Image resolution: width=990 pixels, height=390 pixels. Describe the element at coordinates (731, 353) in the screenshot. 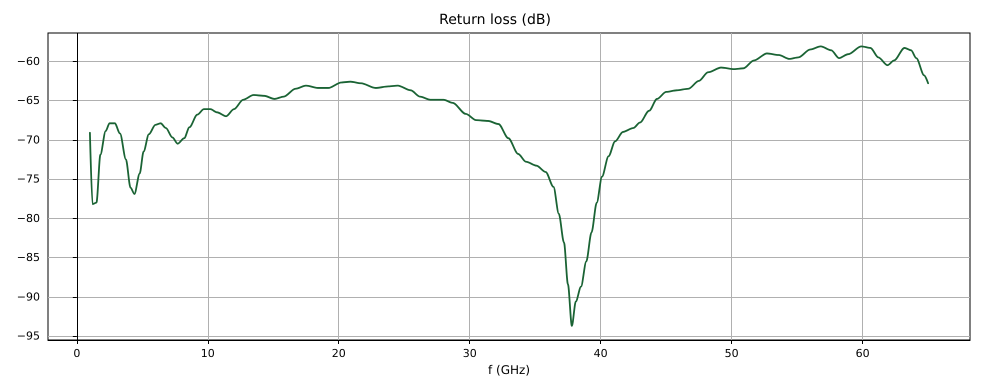

I see `x-tick-label: 50` at that location.